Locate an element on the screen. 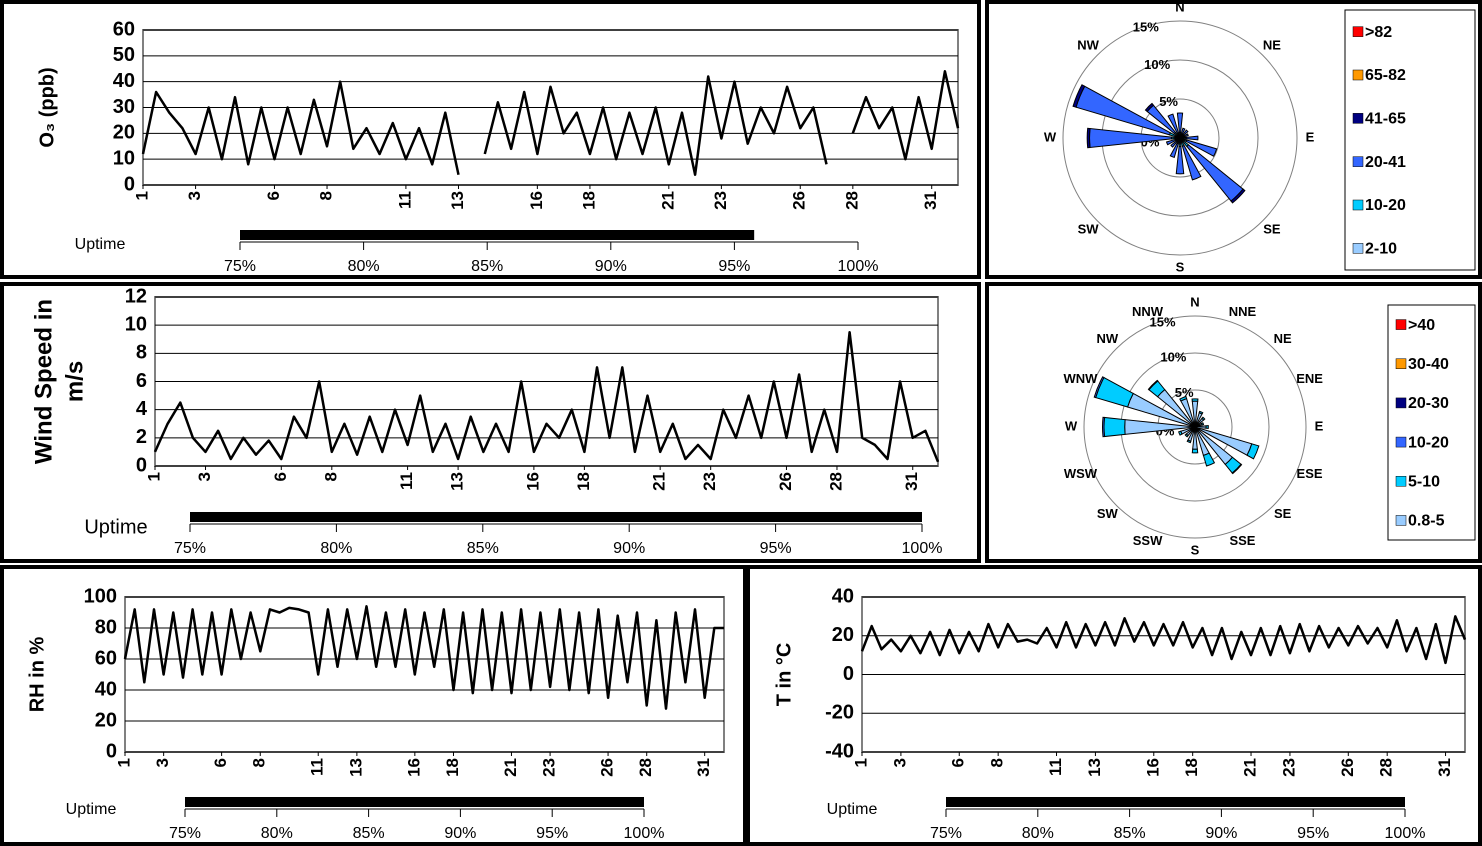  y-tick-label: 30 is located at coordinates (124, 107).